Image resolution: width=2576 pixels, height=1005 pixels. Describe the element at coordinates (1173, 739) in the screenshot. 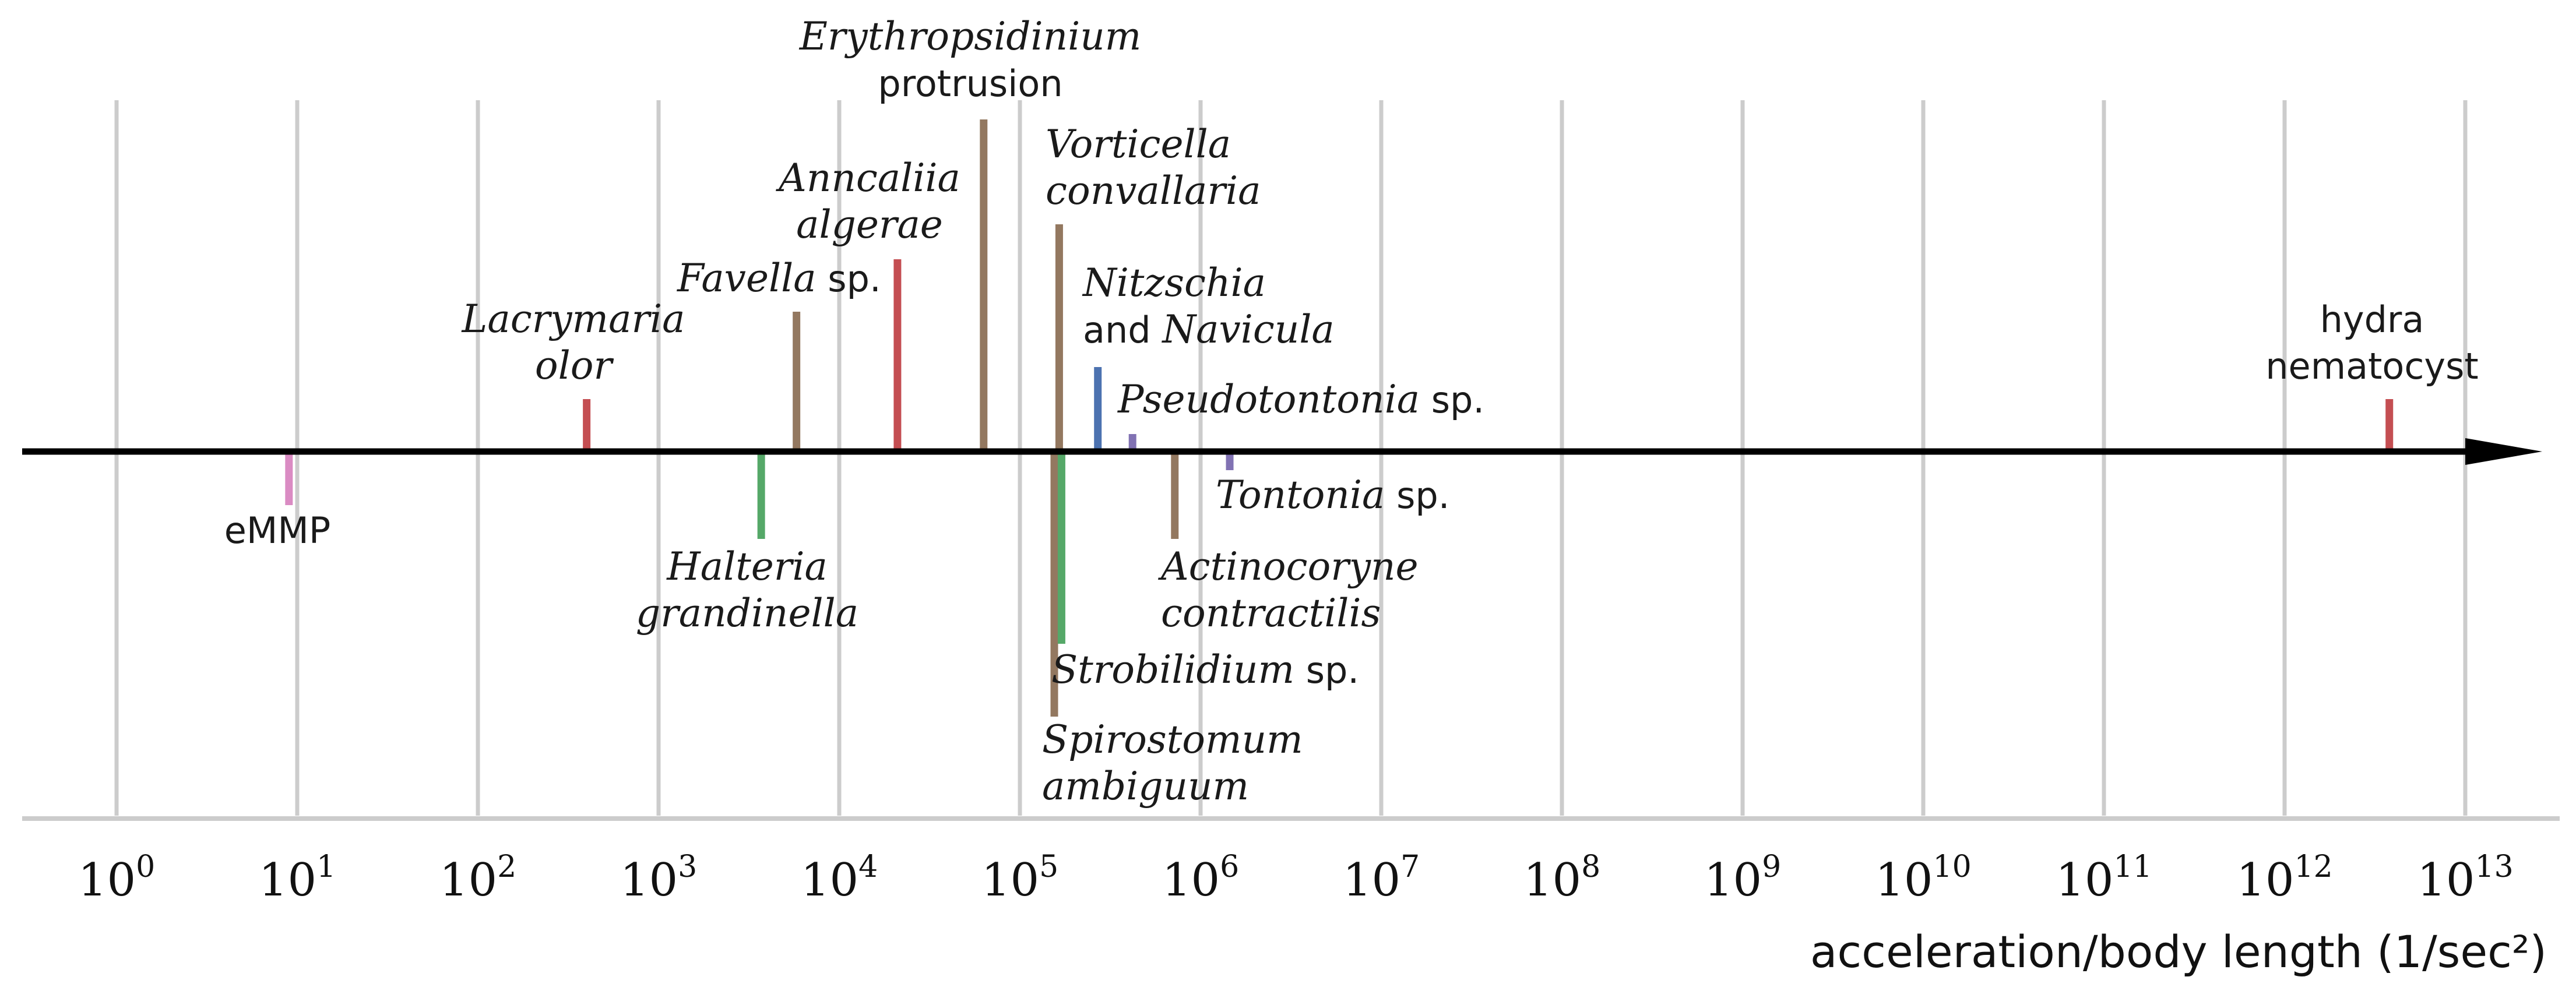

I see `label-spirostomum-line-1: Spirostomum` at that location.